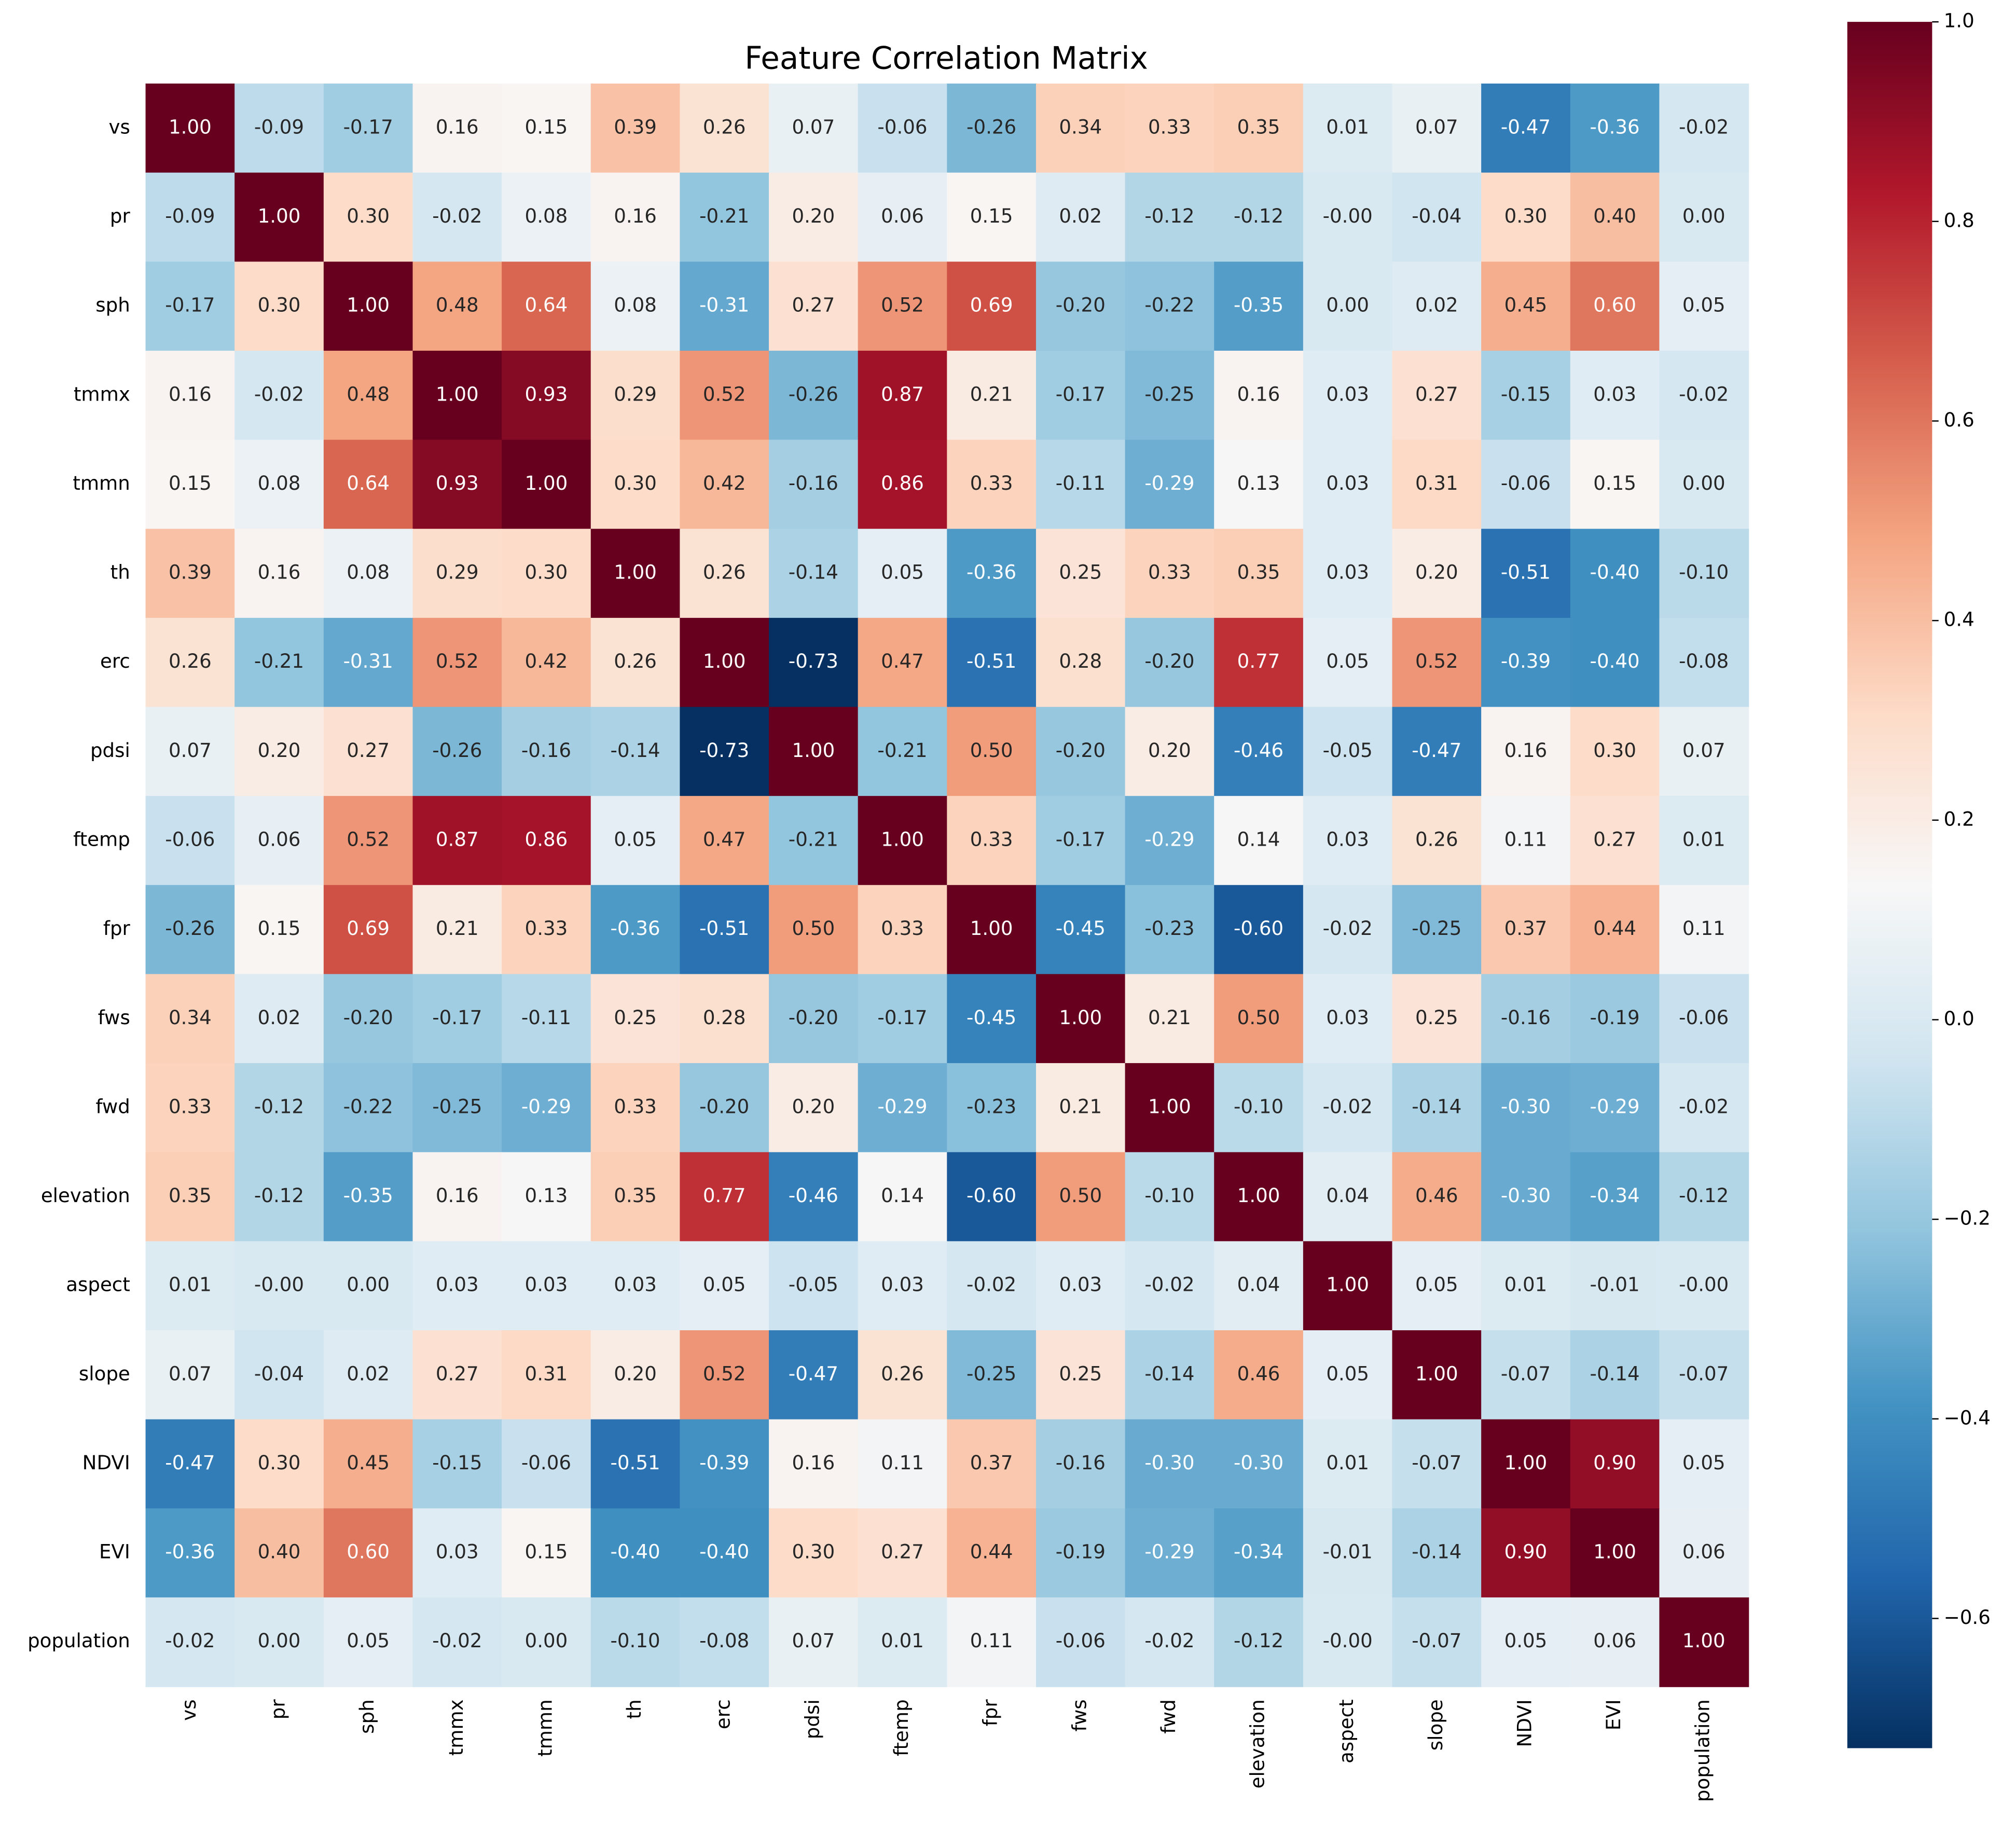  What do you see at coordinates (1615, 661) in the screenshot?
I see `cell-label: -0.40` at bounding box center [1615, 661].